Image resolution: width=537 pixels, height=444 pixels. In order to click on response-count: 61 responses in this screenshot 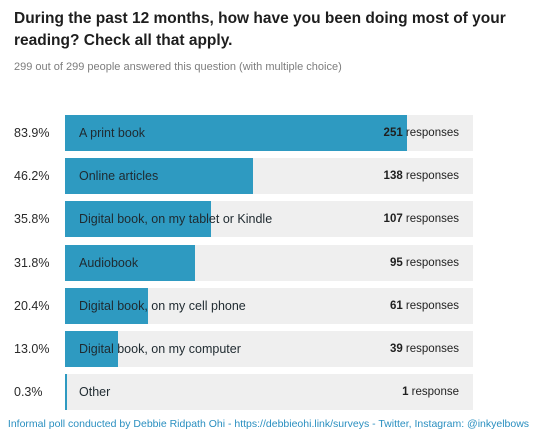, I will do `click(424, 306)`.